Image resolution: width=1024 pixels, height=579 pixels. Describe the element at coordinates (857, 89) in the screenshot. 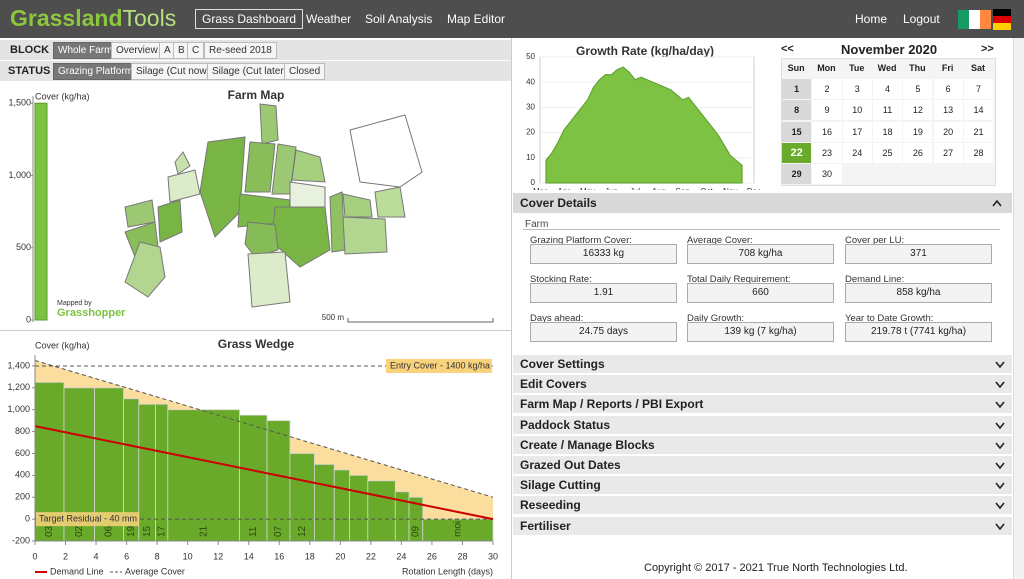

I see `day-cell: 3` at that location.